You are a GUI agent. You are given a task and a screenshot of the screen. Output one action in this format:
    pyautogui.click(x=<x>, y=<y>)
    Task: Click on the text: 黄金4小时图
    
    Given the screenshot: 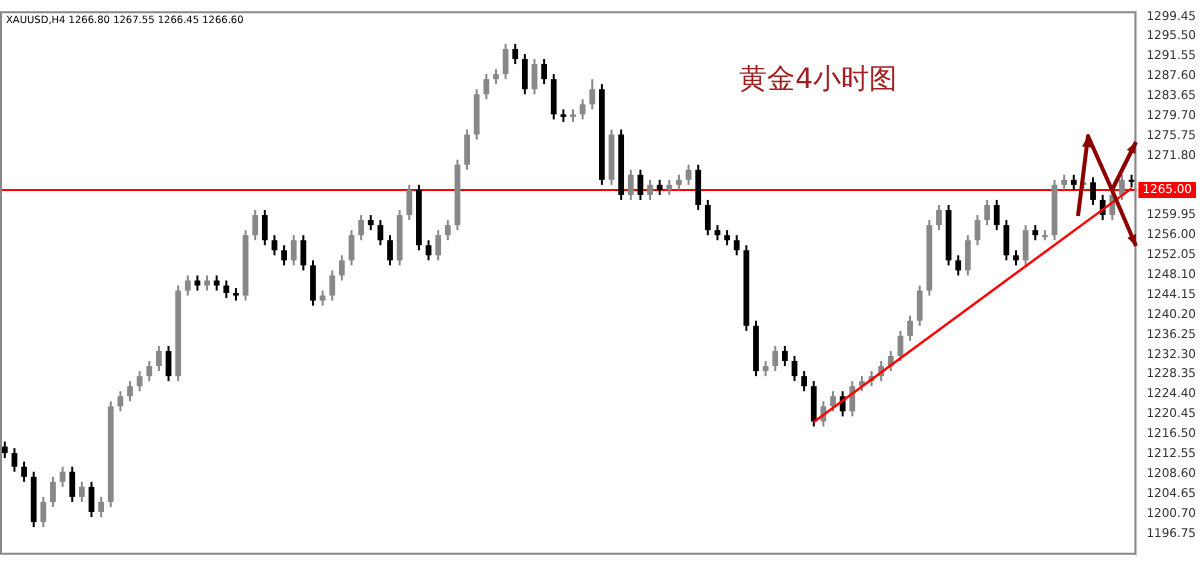 What is the action you would take?
    pyautogui.click(x=818, y=80)
    